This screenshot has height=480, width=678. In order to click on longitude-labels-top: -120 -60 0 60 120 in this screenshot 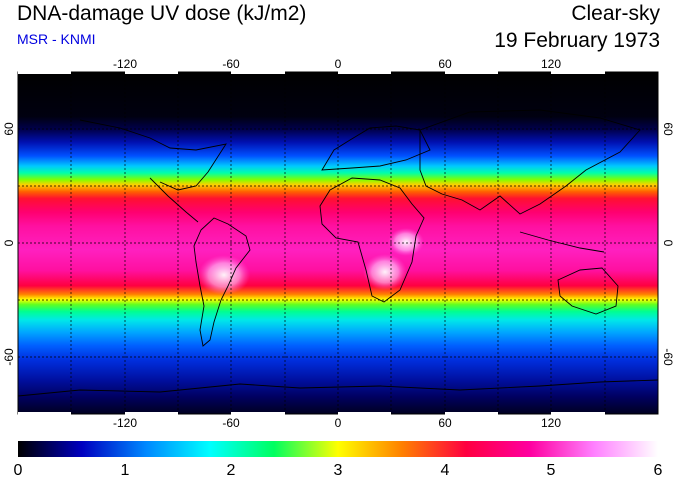, I will do `click(337, 64)`.